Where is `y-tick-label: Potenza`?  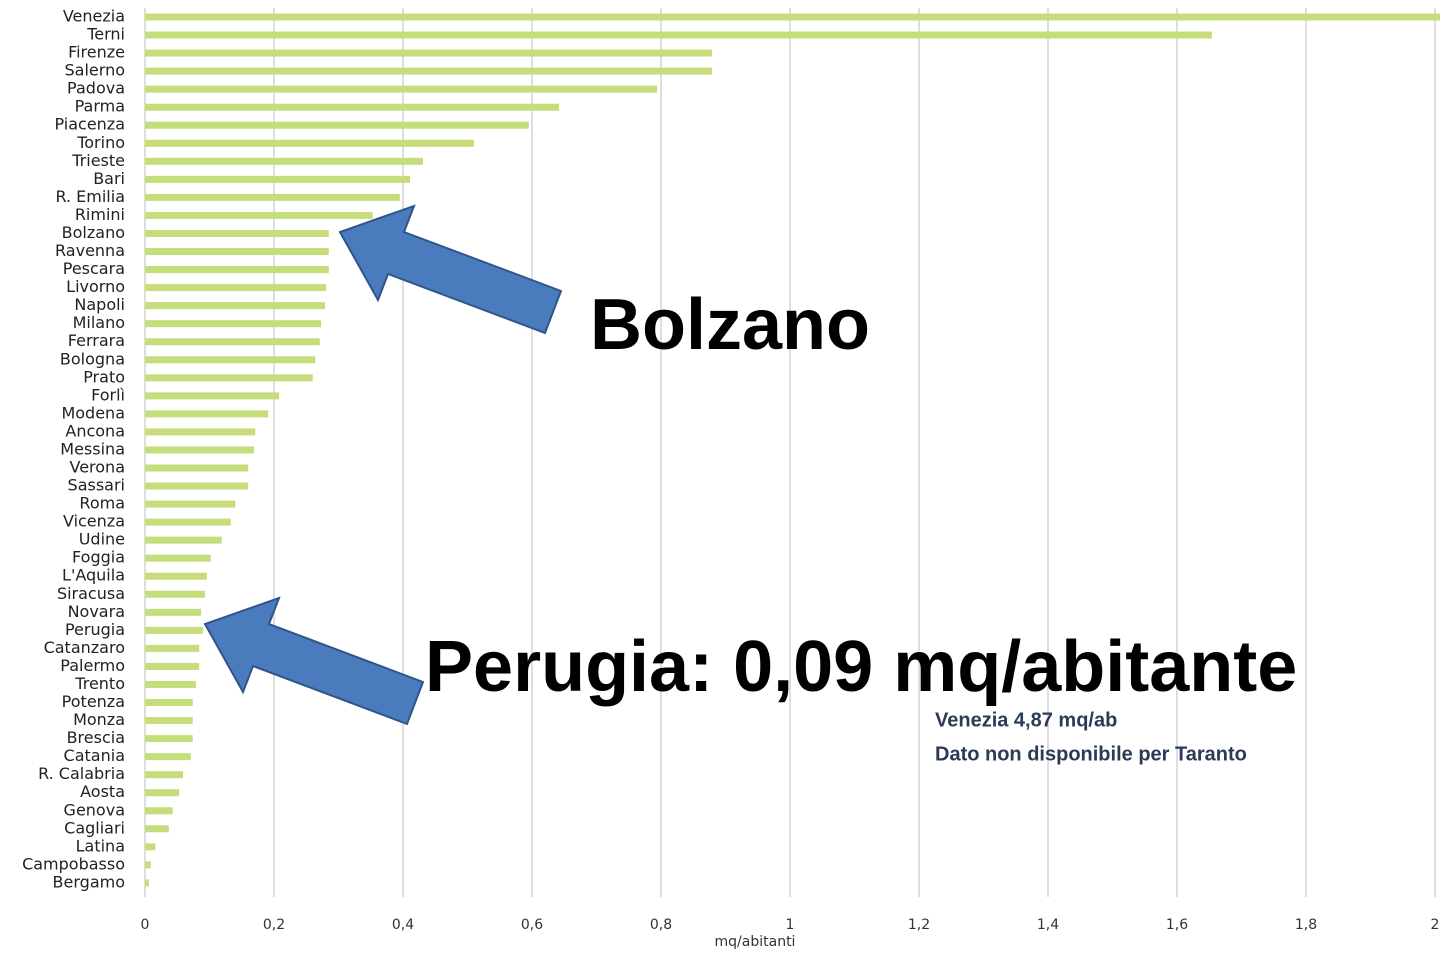 y-tick-label: Potenza is located at coordinates (93, 701).